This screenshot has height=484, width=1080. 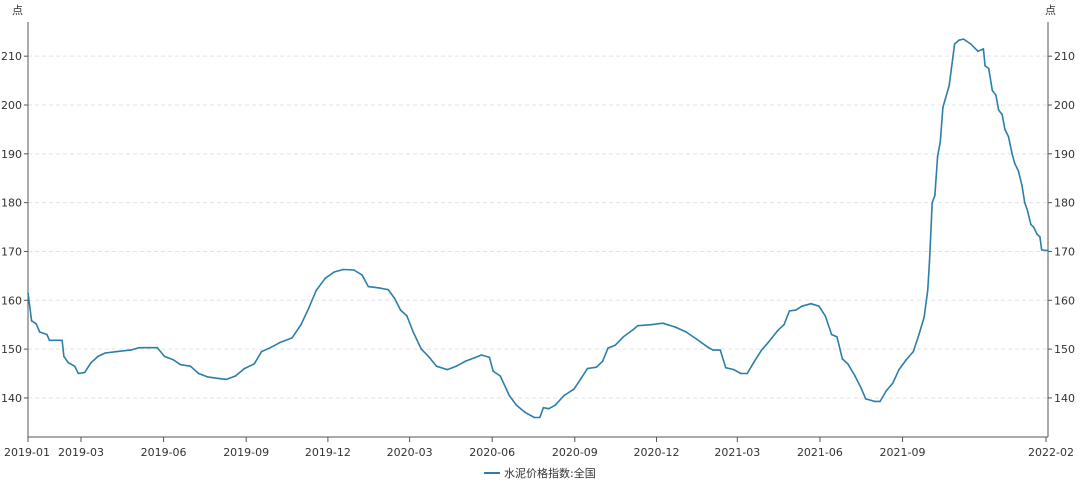 What do you see at coordinates (17, 10) in the screenshot?
I see `y-axis-unit-left: 点` at bounding box center [17, 10].